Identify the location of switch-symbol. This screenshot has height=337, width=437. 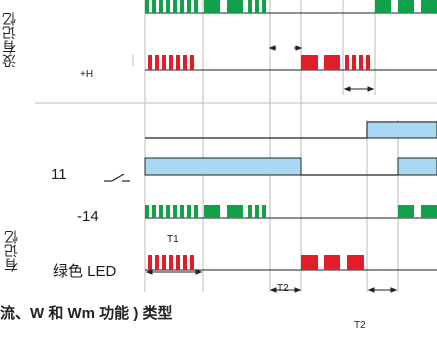
(117, 177).